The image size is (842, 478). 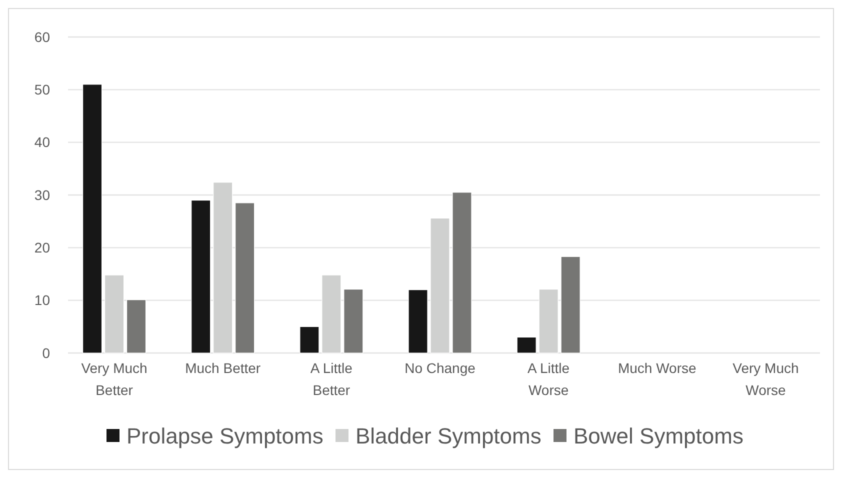 What do you see at coordinates (42, 194) in the screenshot?
I see `y-tick-label: 30` at bounding box center [42, 194].